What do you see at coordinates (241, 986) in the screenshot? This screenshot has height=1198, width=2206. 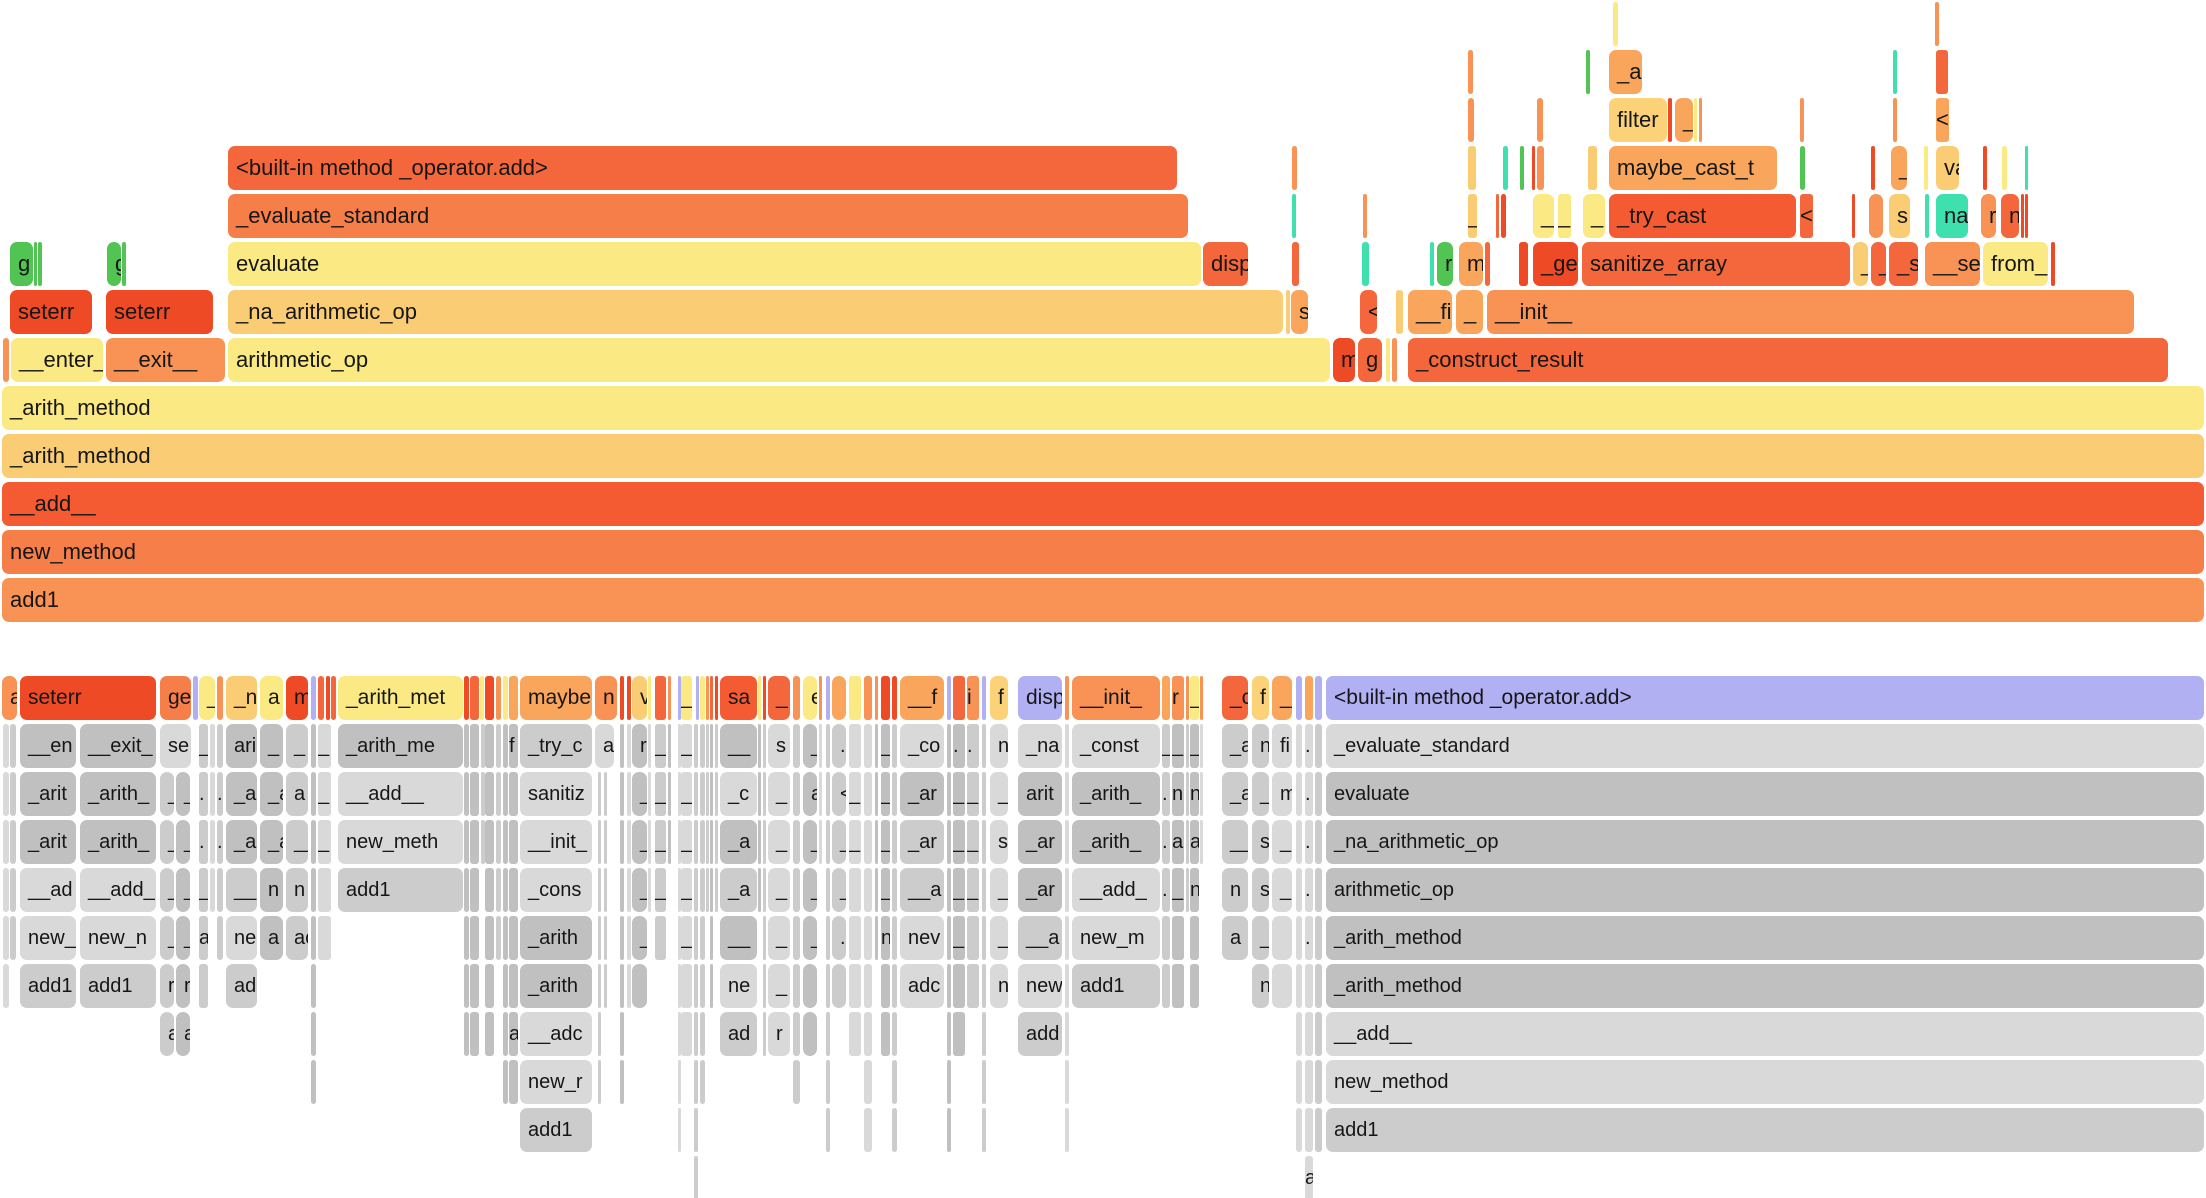 I see `caller-frame-ad: ad` at bounding box center [241, 986].